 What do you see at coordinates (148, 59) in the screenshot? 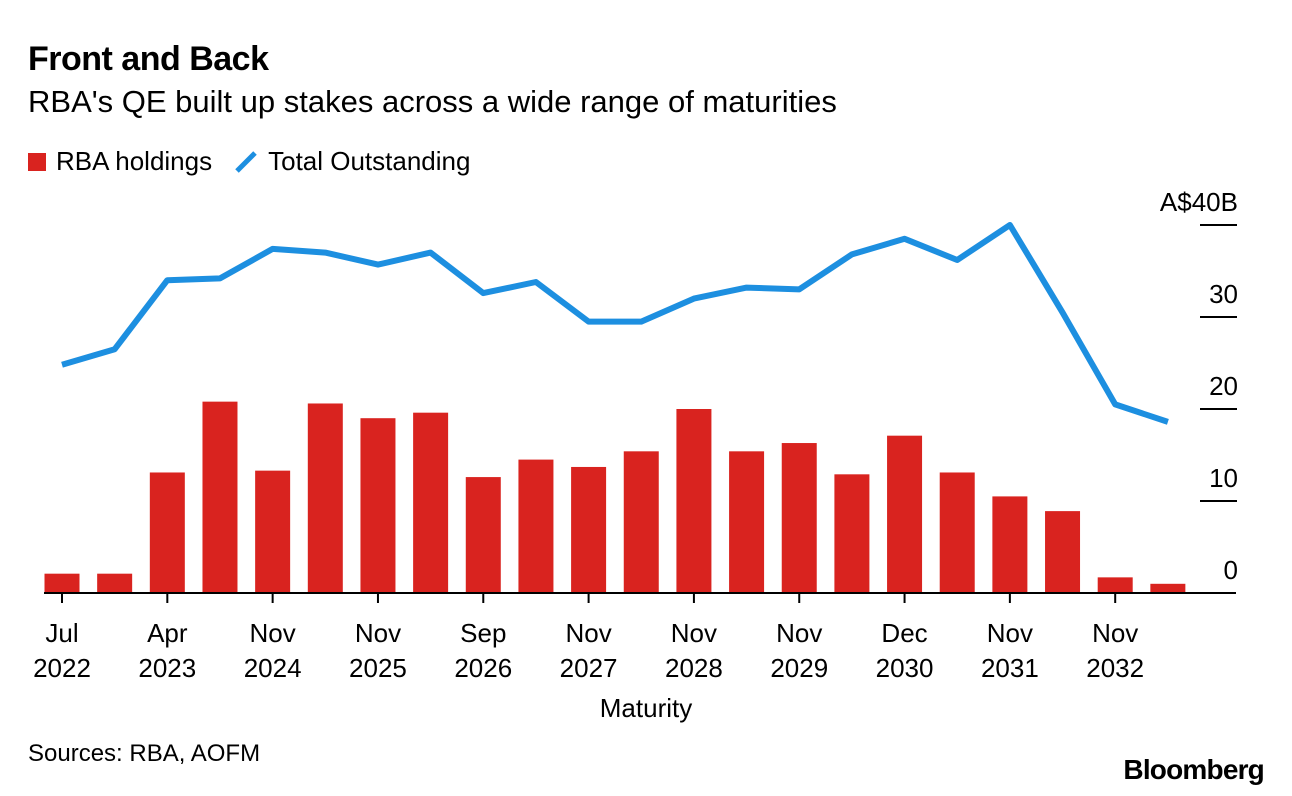
I see `chart-title: Front and Back` at bounding box center [148, 59].